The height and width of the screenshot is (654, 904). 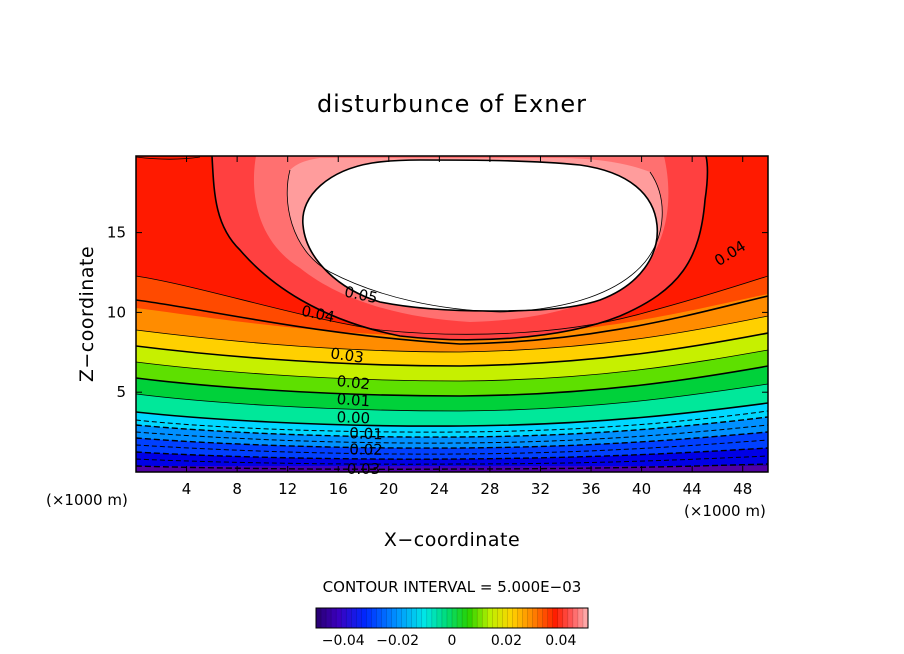 I want to click on y-axis-label: Z−coordinate, so click(x=87, y=314).